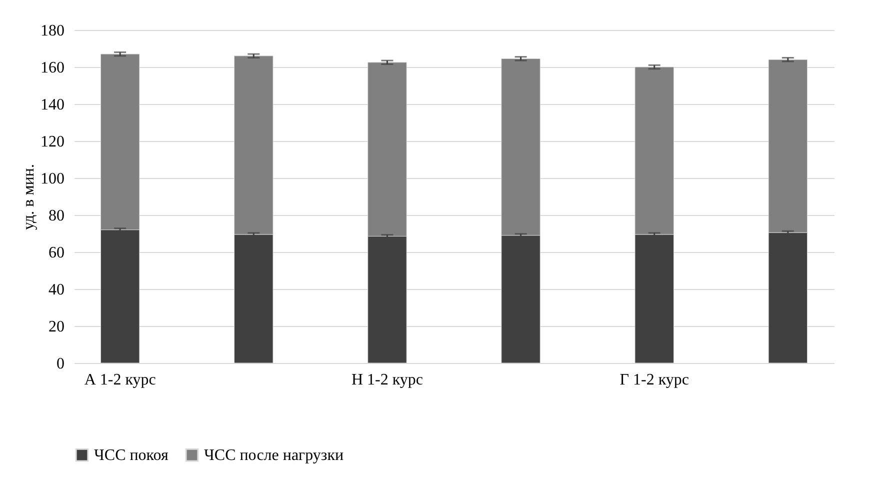 The width and height of the screenshot is (888, 497). I want to click on legend-label: ЧСС после нагрузки, so click(274, 455).